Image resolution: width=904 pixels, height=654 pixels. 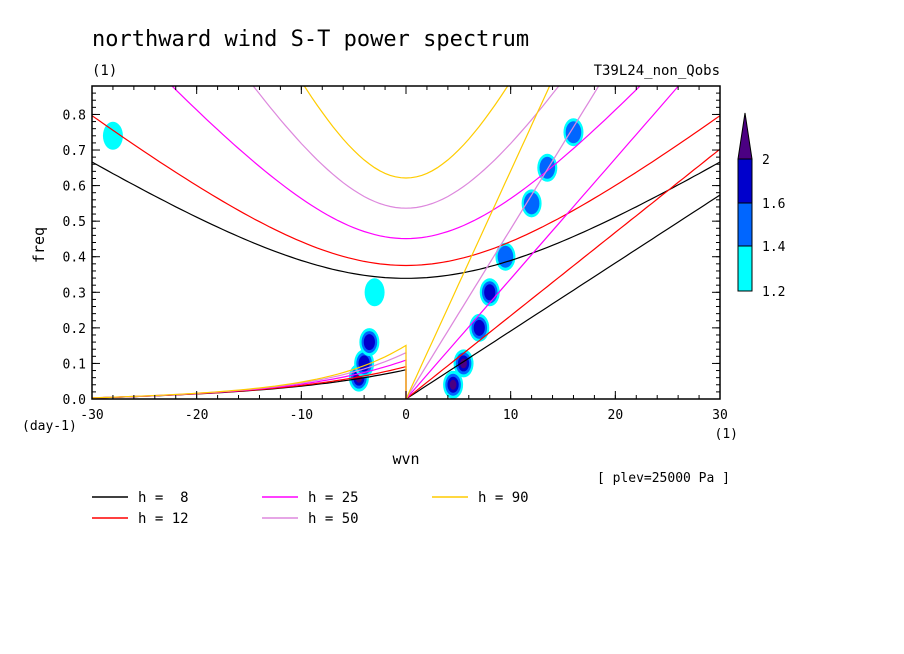 I want to click on colorbar-label: 1.6, so click(x=773, y=204).